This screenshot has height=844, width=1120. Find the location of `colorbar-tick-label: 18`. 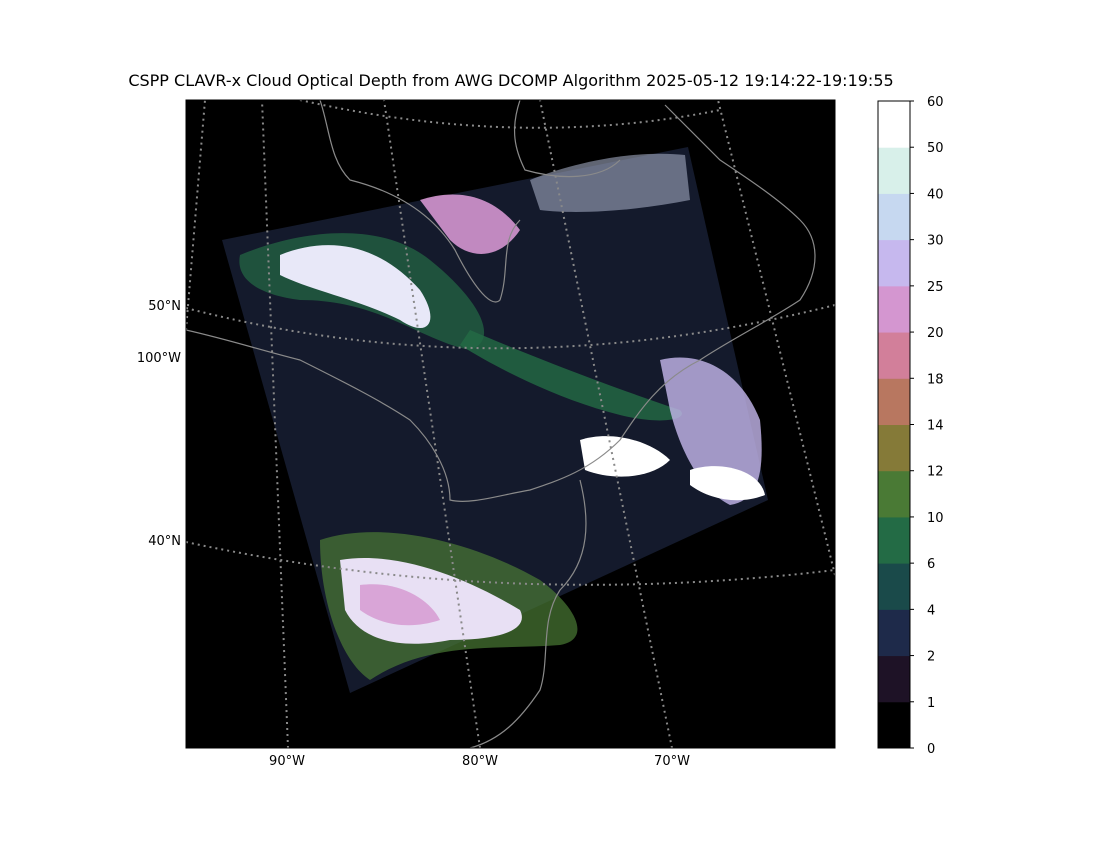

colorbar-tick-label: 18 is located at coordinates (935, 379).